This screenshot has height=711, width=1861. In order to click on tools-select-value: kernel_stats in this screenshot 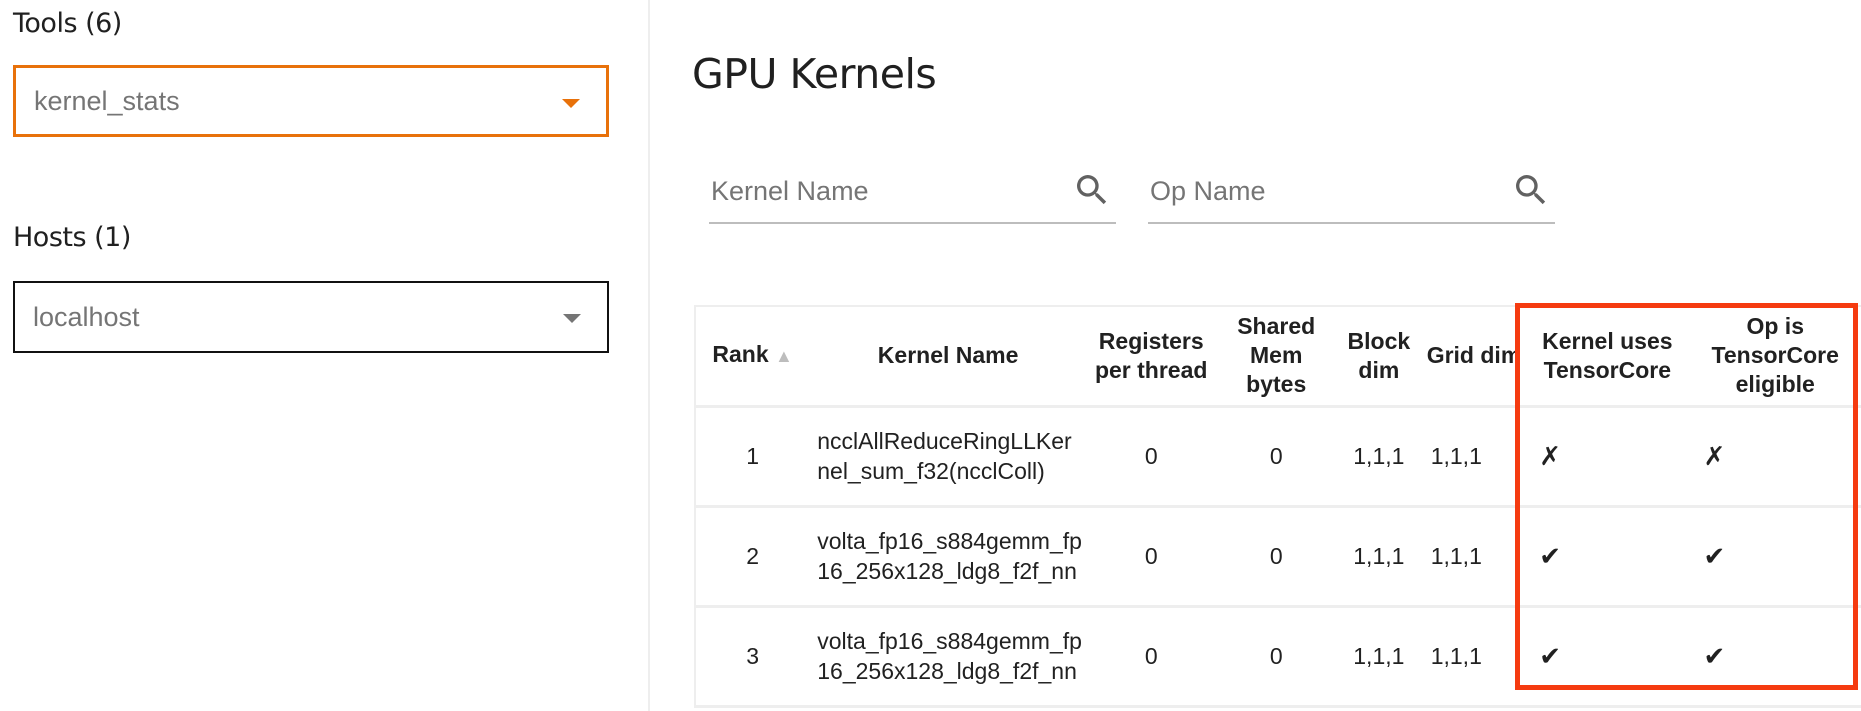, I will do `click(107, 100)`.